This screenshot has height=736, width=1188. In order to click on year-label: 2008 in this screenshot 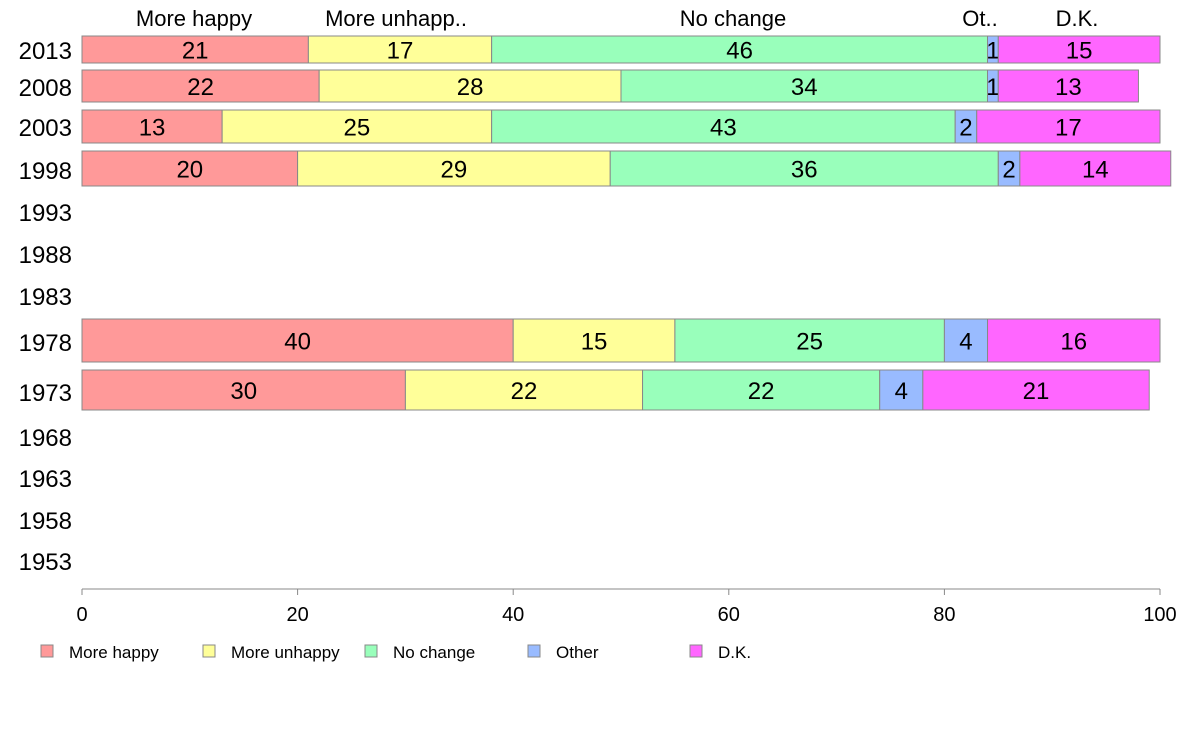, I will do `click(45, 88)`.